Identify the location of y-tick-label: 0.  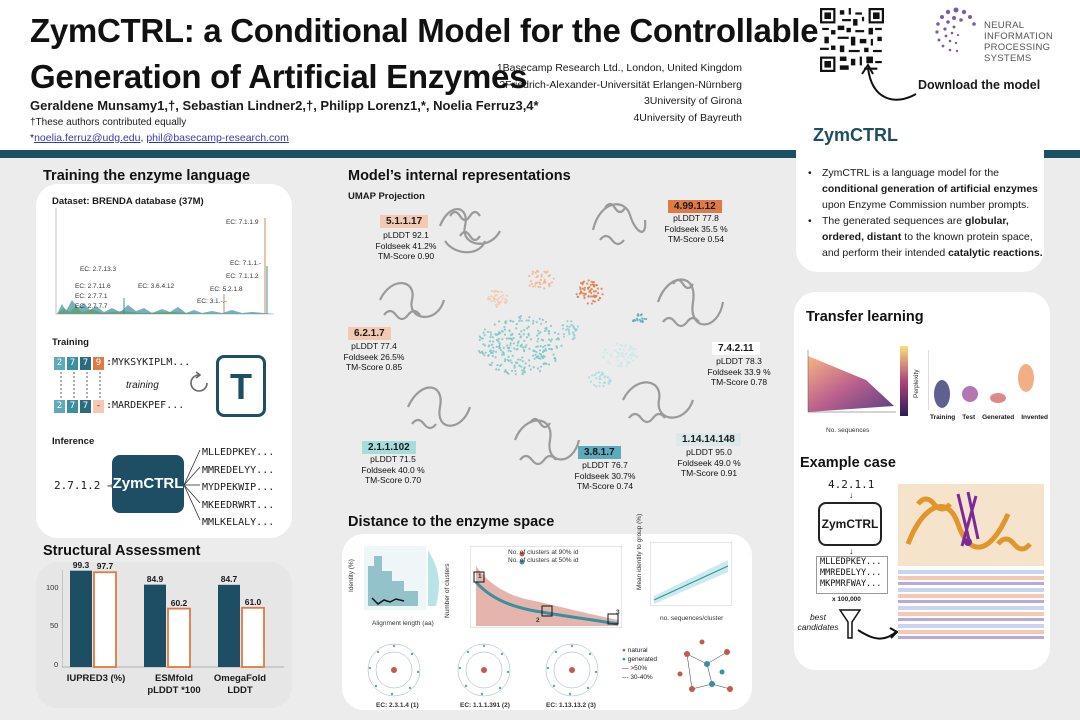
(56, 664).